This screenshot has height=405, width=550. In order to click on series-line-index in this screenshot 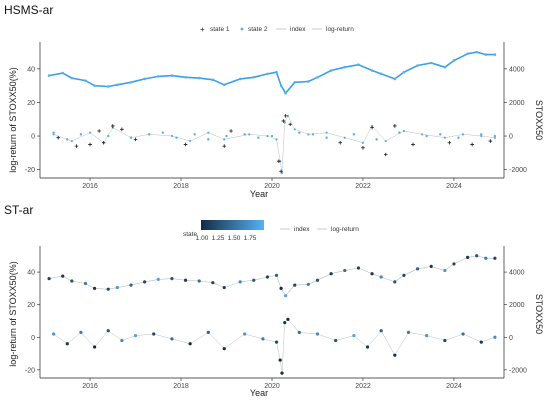, I will do `click(271, 73)`.